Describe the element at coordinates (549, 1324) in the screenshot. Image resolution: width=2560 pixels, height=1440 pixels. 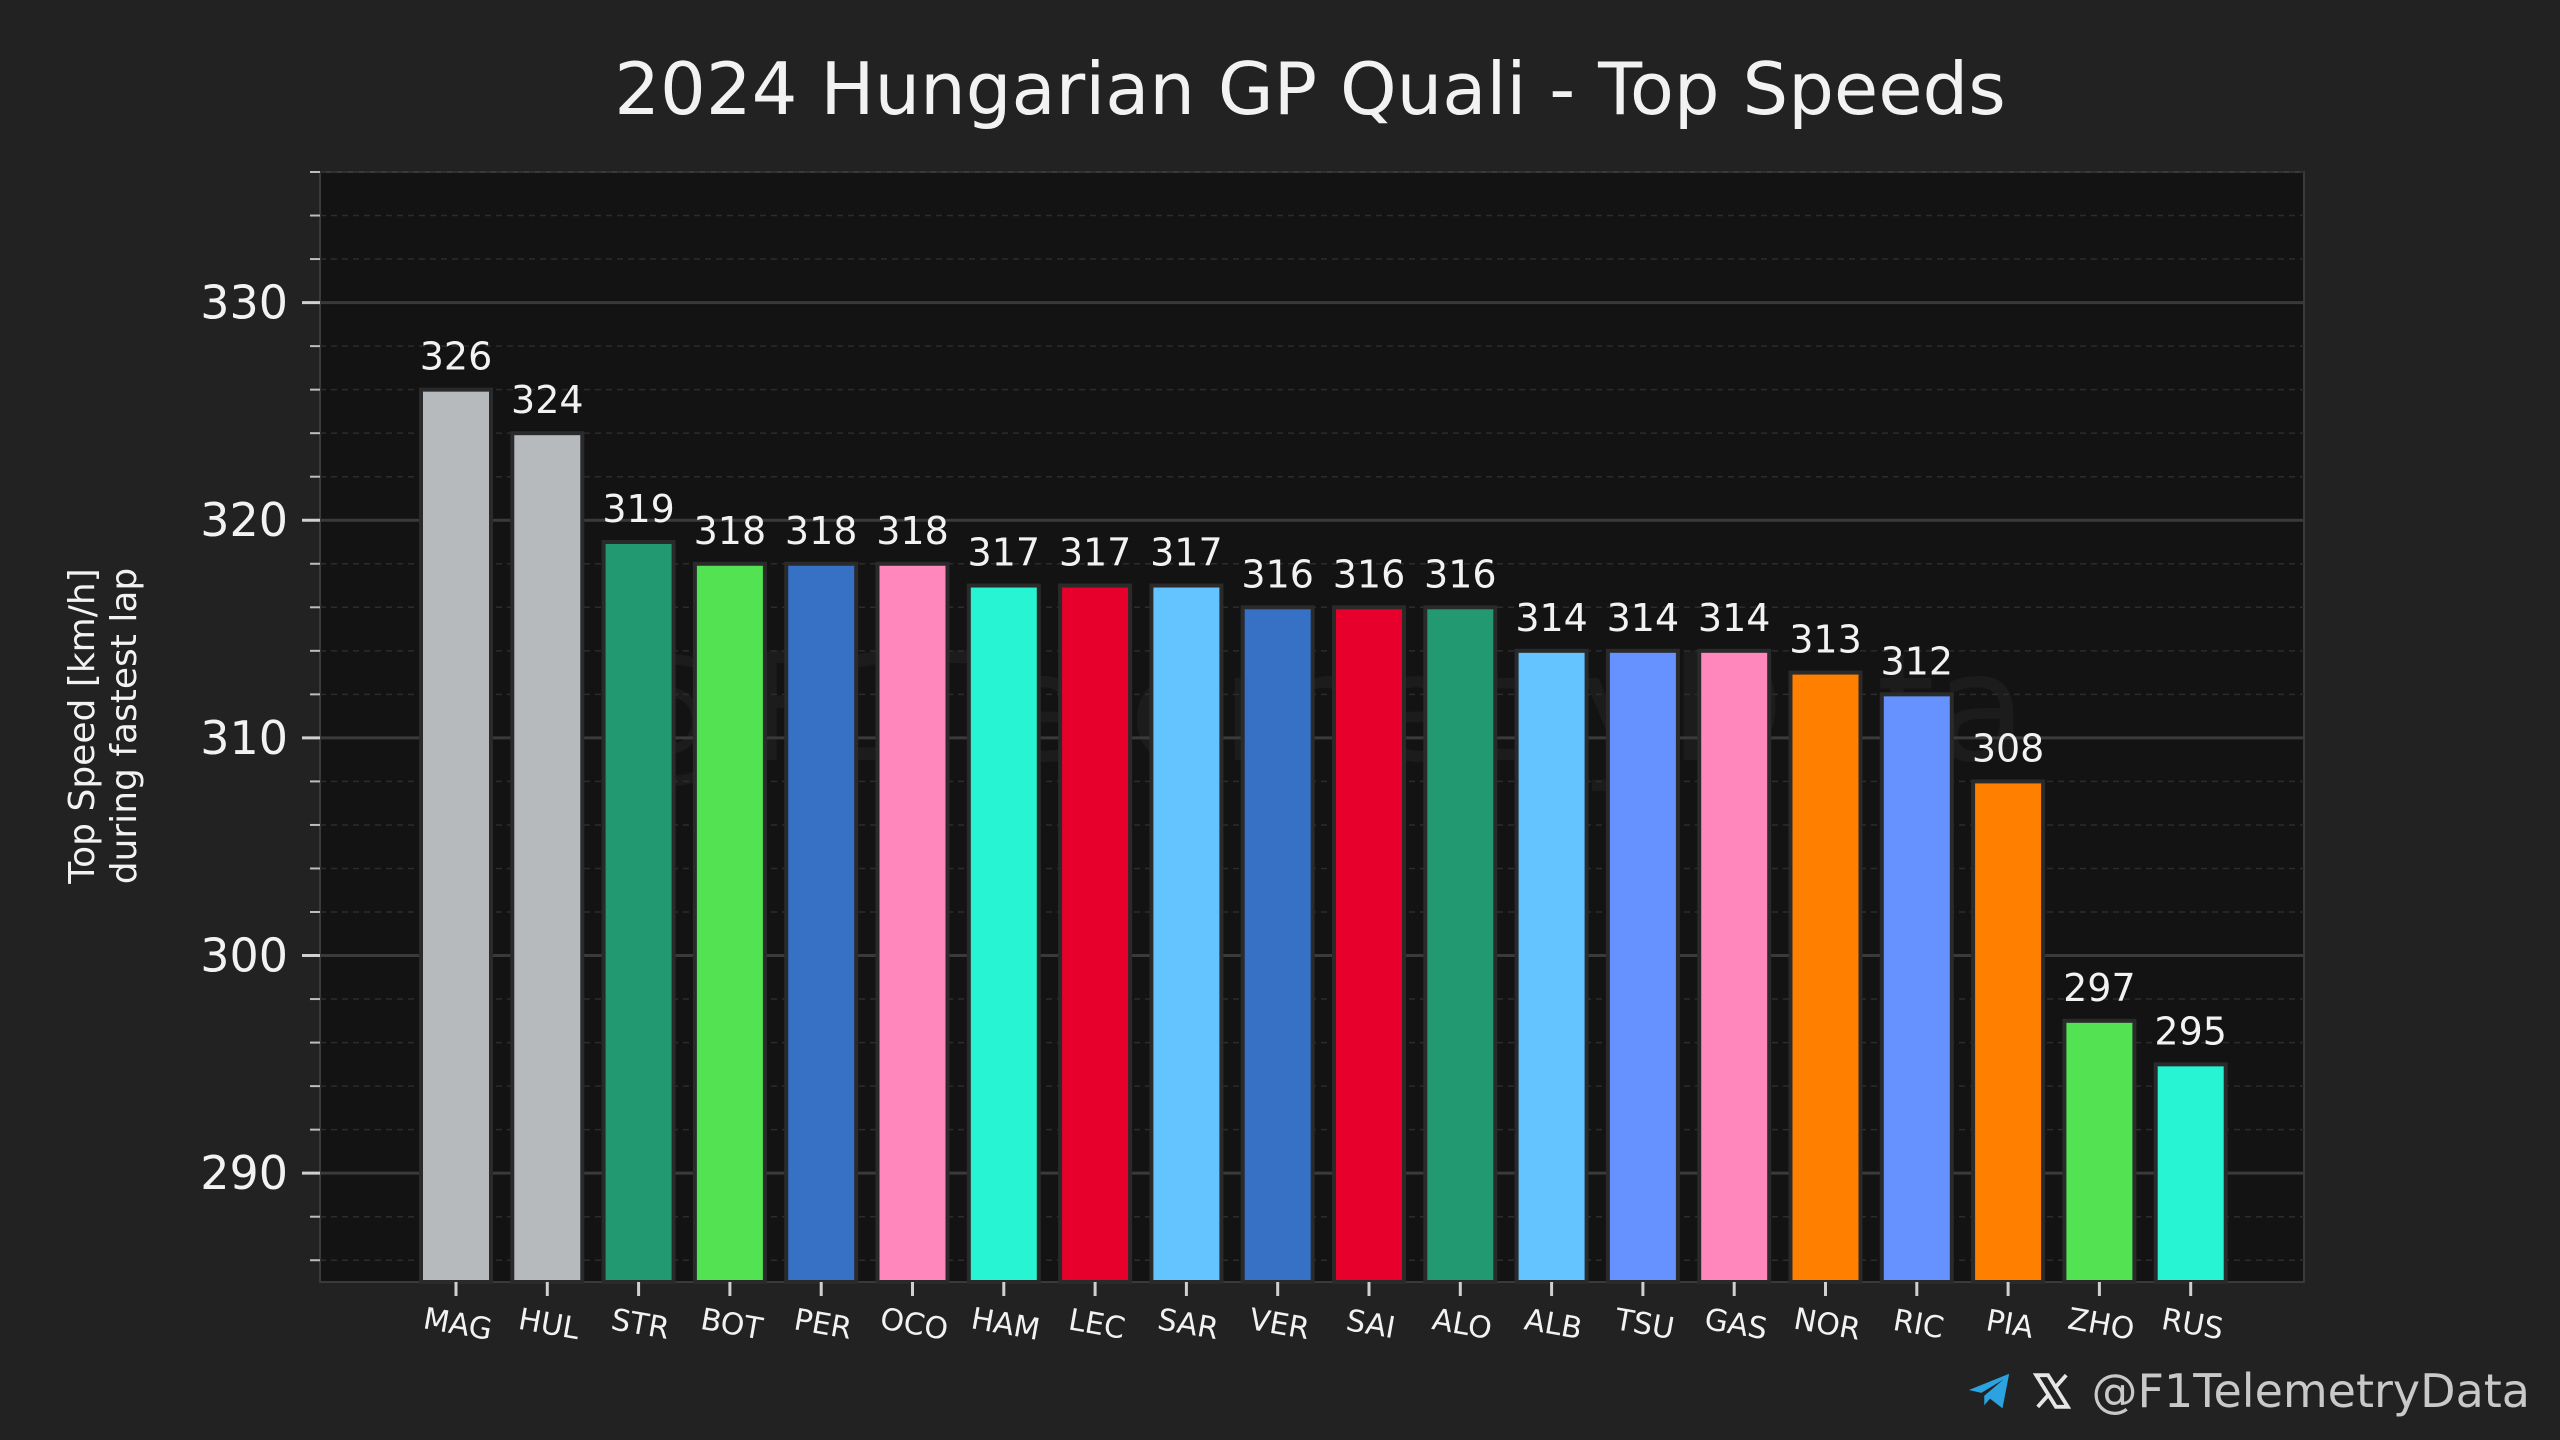
I see `x-tick-label: HUL` at that location.